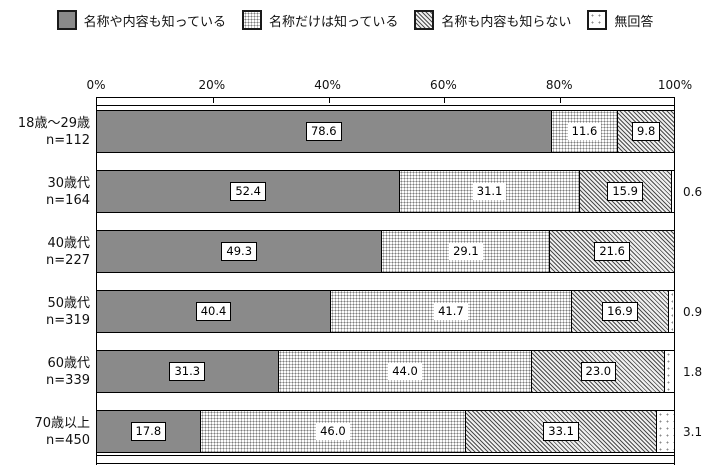  Describe the element at coordinates (443, 85) in the screenshot. I see `x-tick-label-60: 60%` at that location.